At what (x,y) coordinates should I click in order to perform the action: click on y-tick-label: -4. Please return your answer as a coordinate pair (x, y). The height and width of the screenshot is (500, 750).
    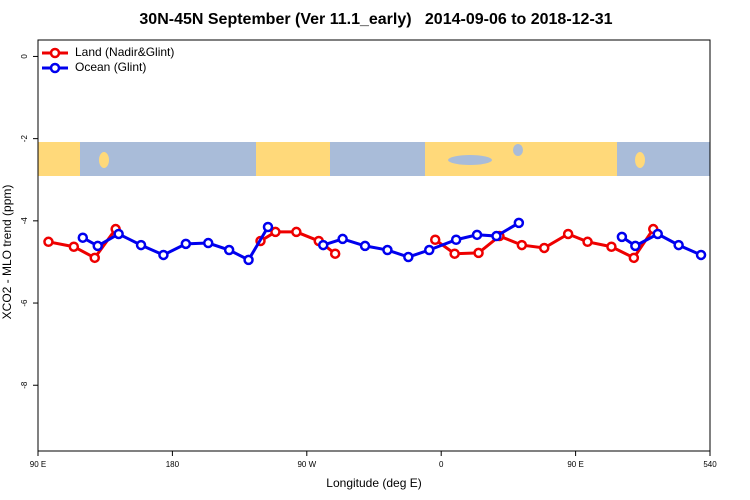
    Looking at the image, I should click on (24, 221).